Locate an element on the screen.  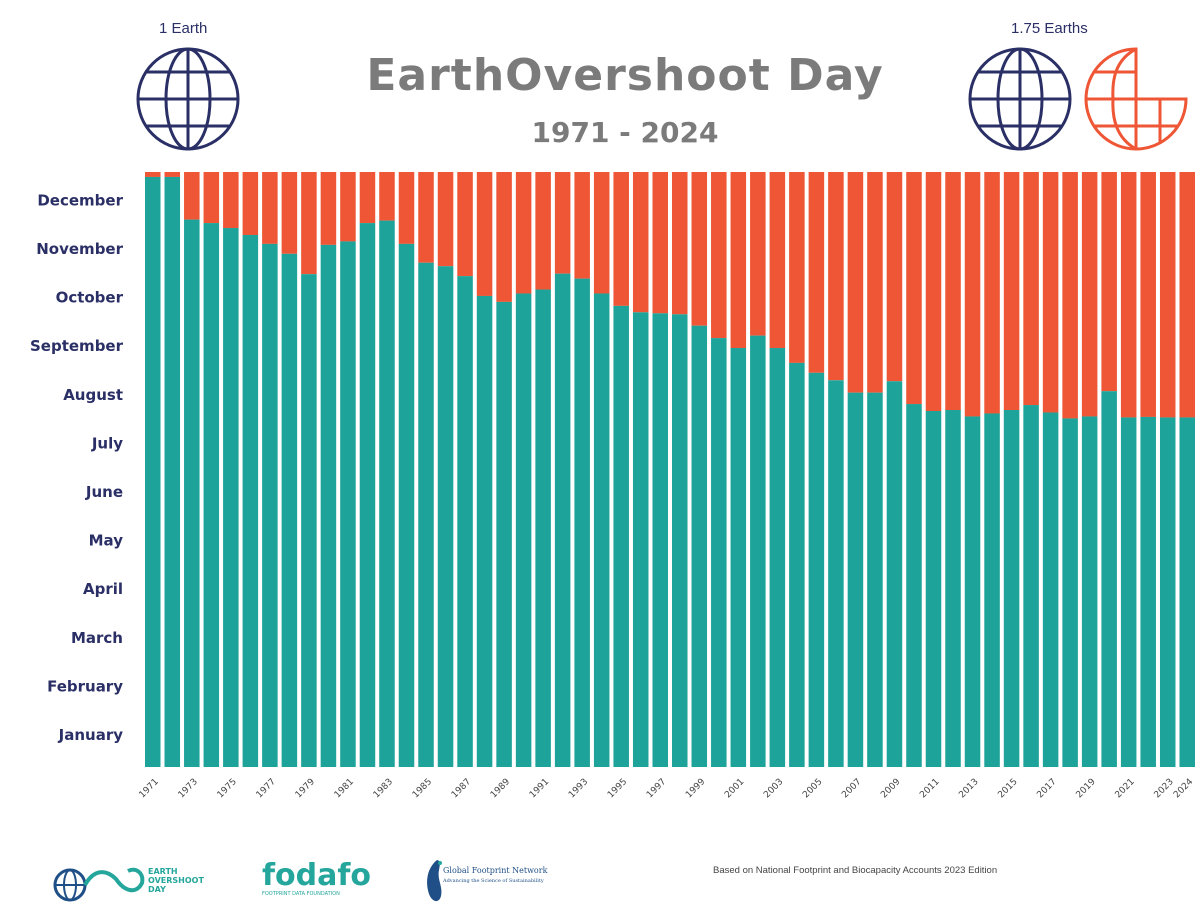
x-tick-1989: 1989 is located at coordinates (500, 788).